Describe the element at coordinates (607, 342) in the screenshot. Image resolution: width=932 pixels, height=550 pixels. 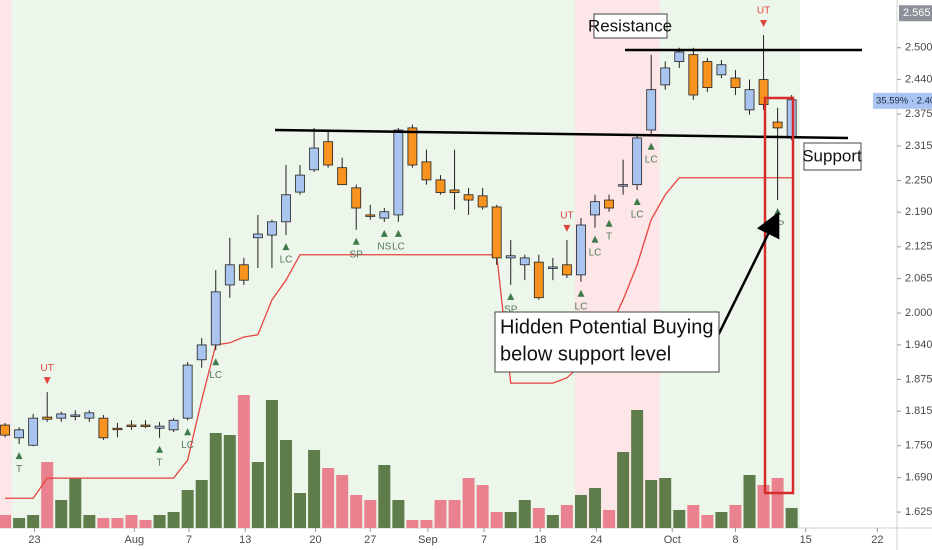
I see `note-box` at that location.